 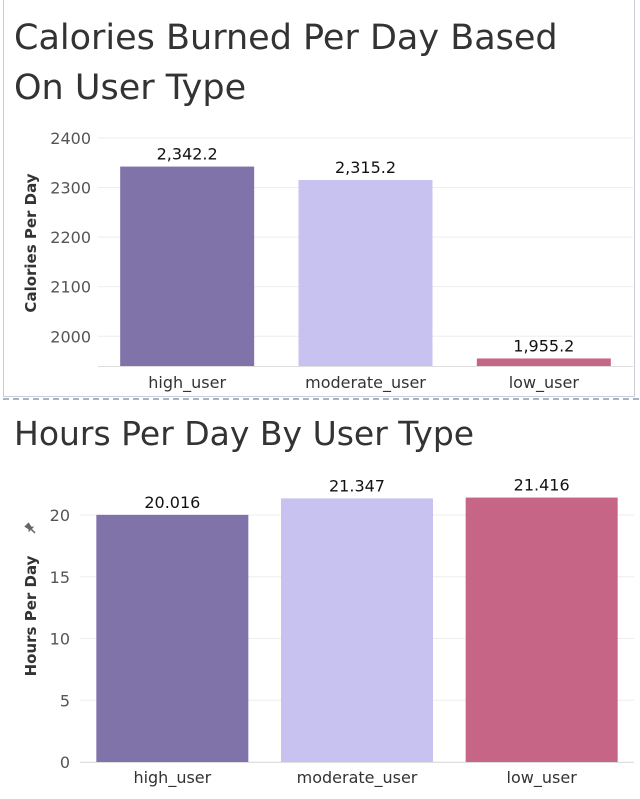 I want to click on bar-value-label: 2,315.2, so click(x=365, y=167).